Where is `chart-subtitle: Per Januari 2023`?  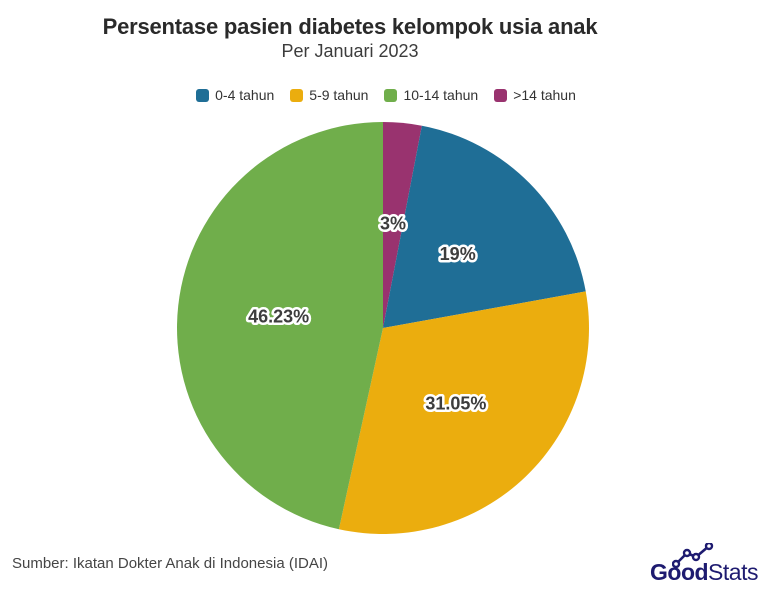
chart-subtitle: Per Januari 2023 is located at coordinates (350, 51).